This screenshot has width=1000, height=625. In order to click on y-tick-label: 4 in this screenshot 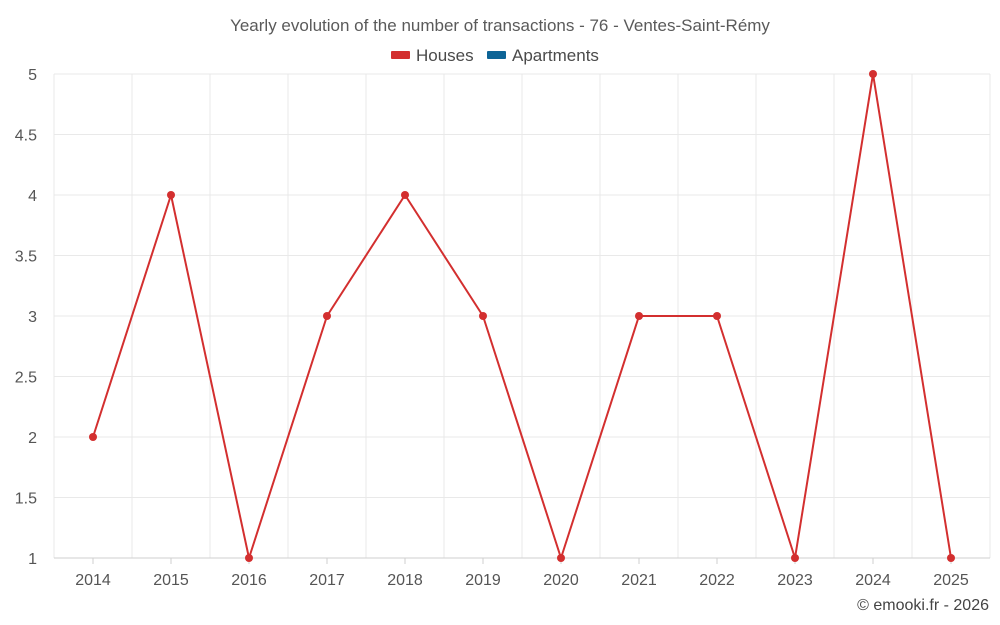, I will do `click(32, 196)`.